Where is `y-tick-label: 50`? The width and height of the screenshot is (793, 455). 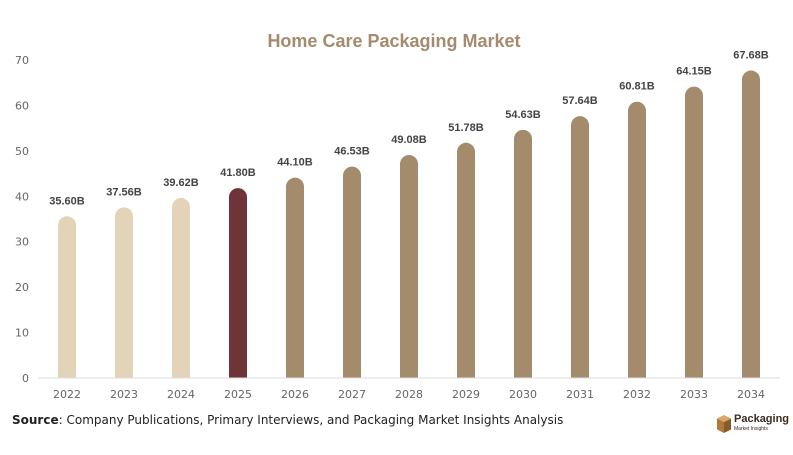 y-tick-label: 50 is located at coordinates (22, 151).